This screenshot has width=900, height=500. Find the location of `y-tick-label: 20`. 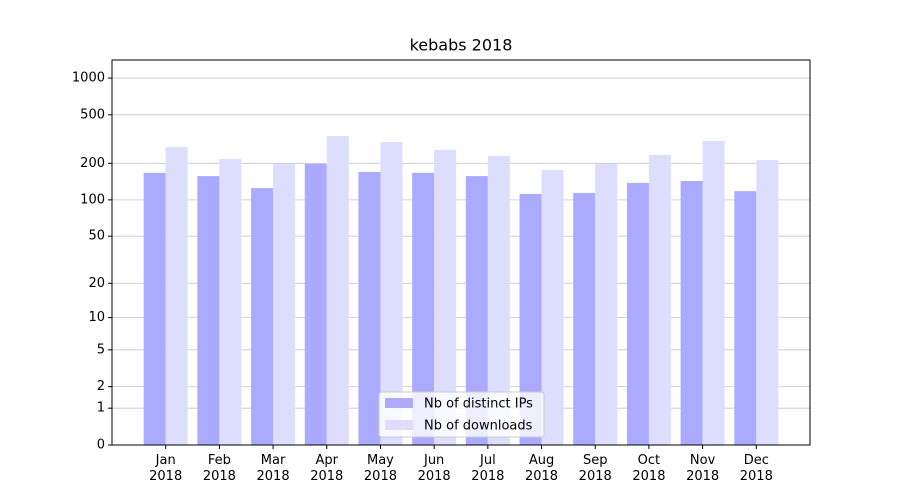

y-tick-label: 20 is located at coordinates (96, 283).